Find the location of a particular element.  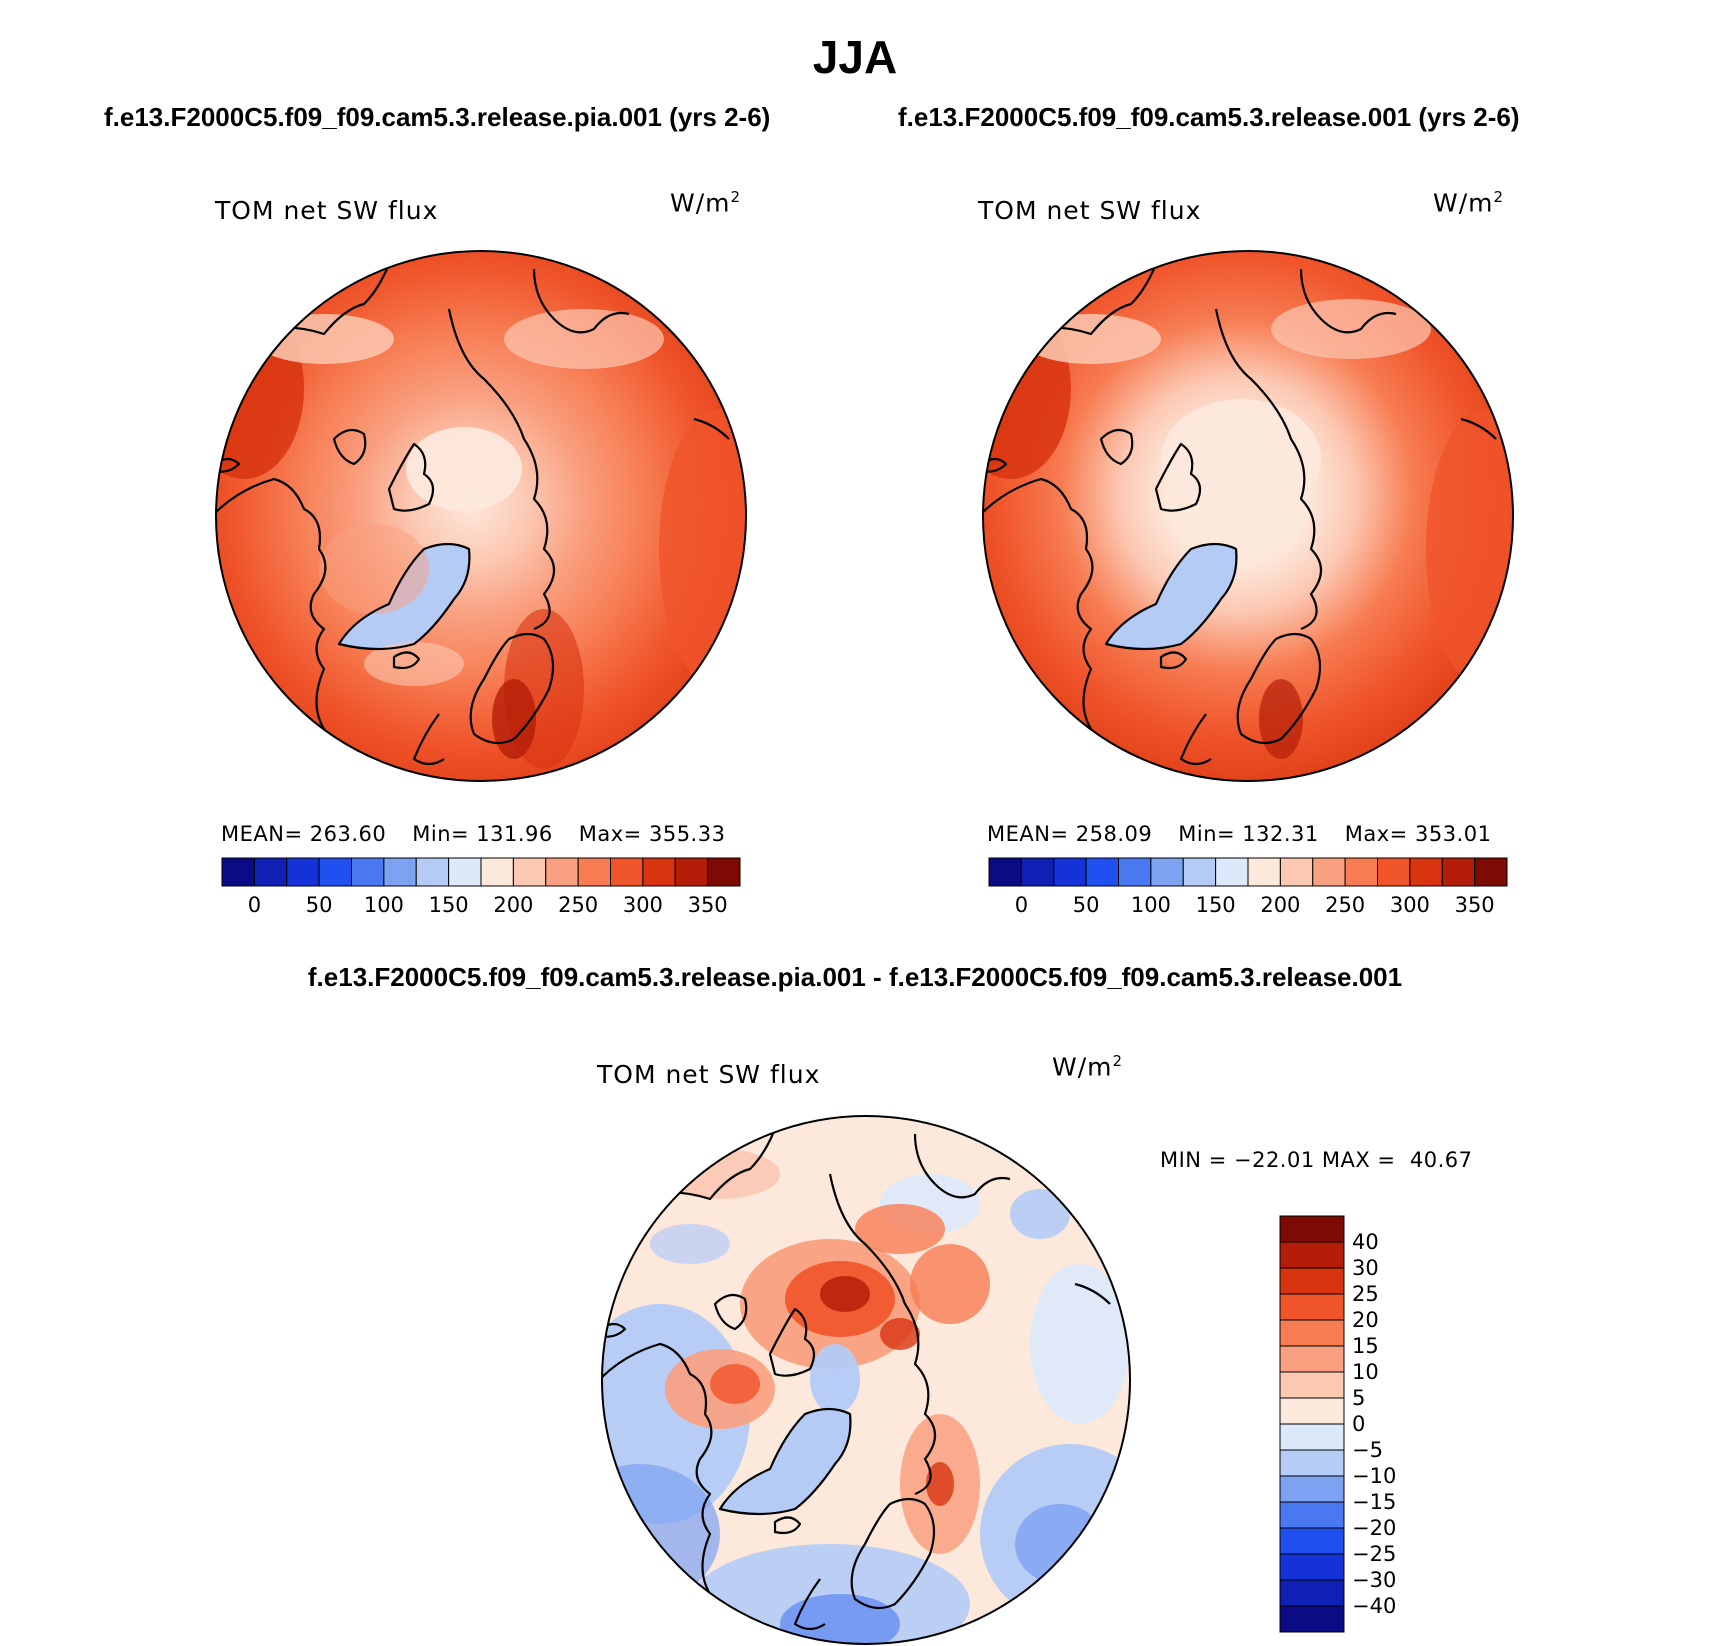

difference-colorbar-tick-label: 15 is located at coordinates (1365, 1346).